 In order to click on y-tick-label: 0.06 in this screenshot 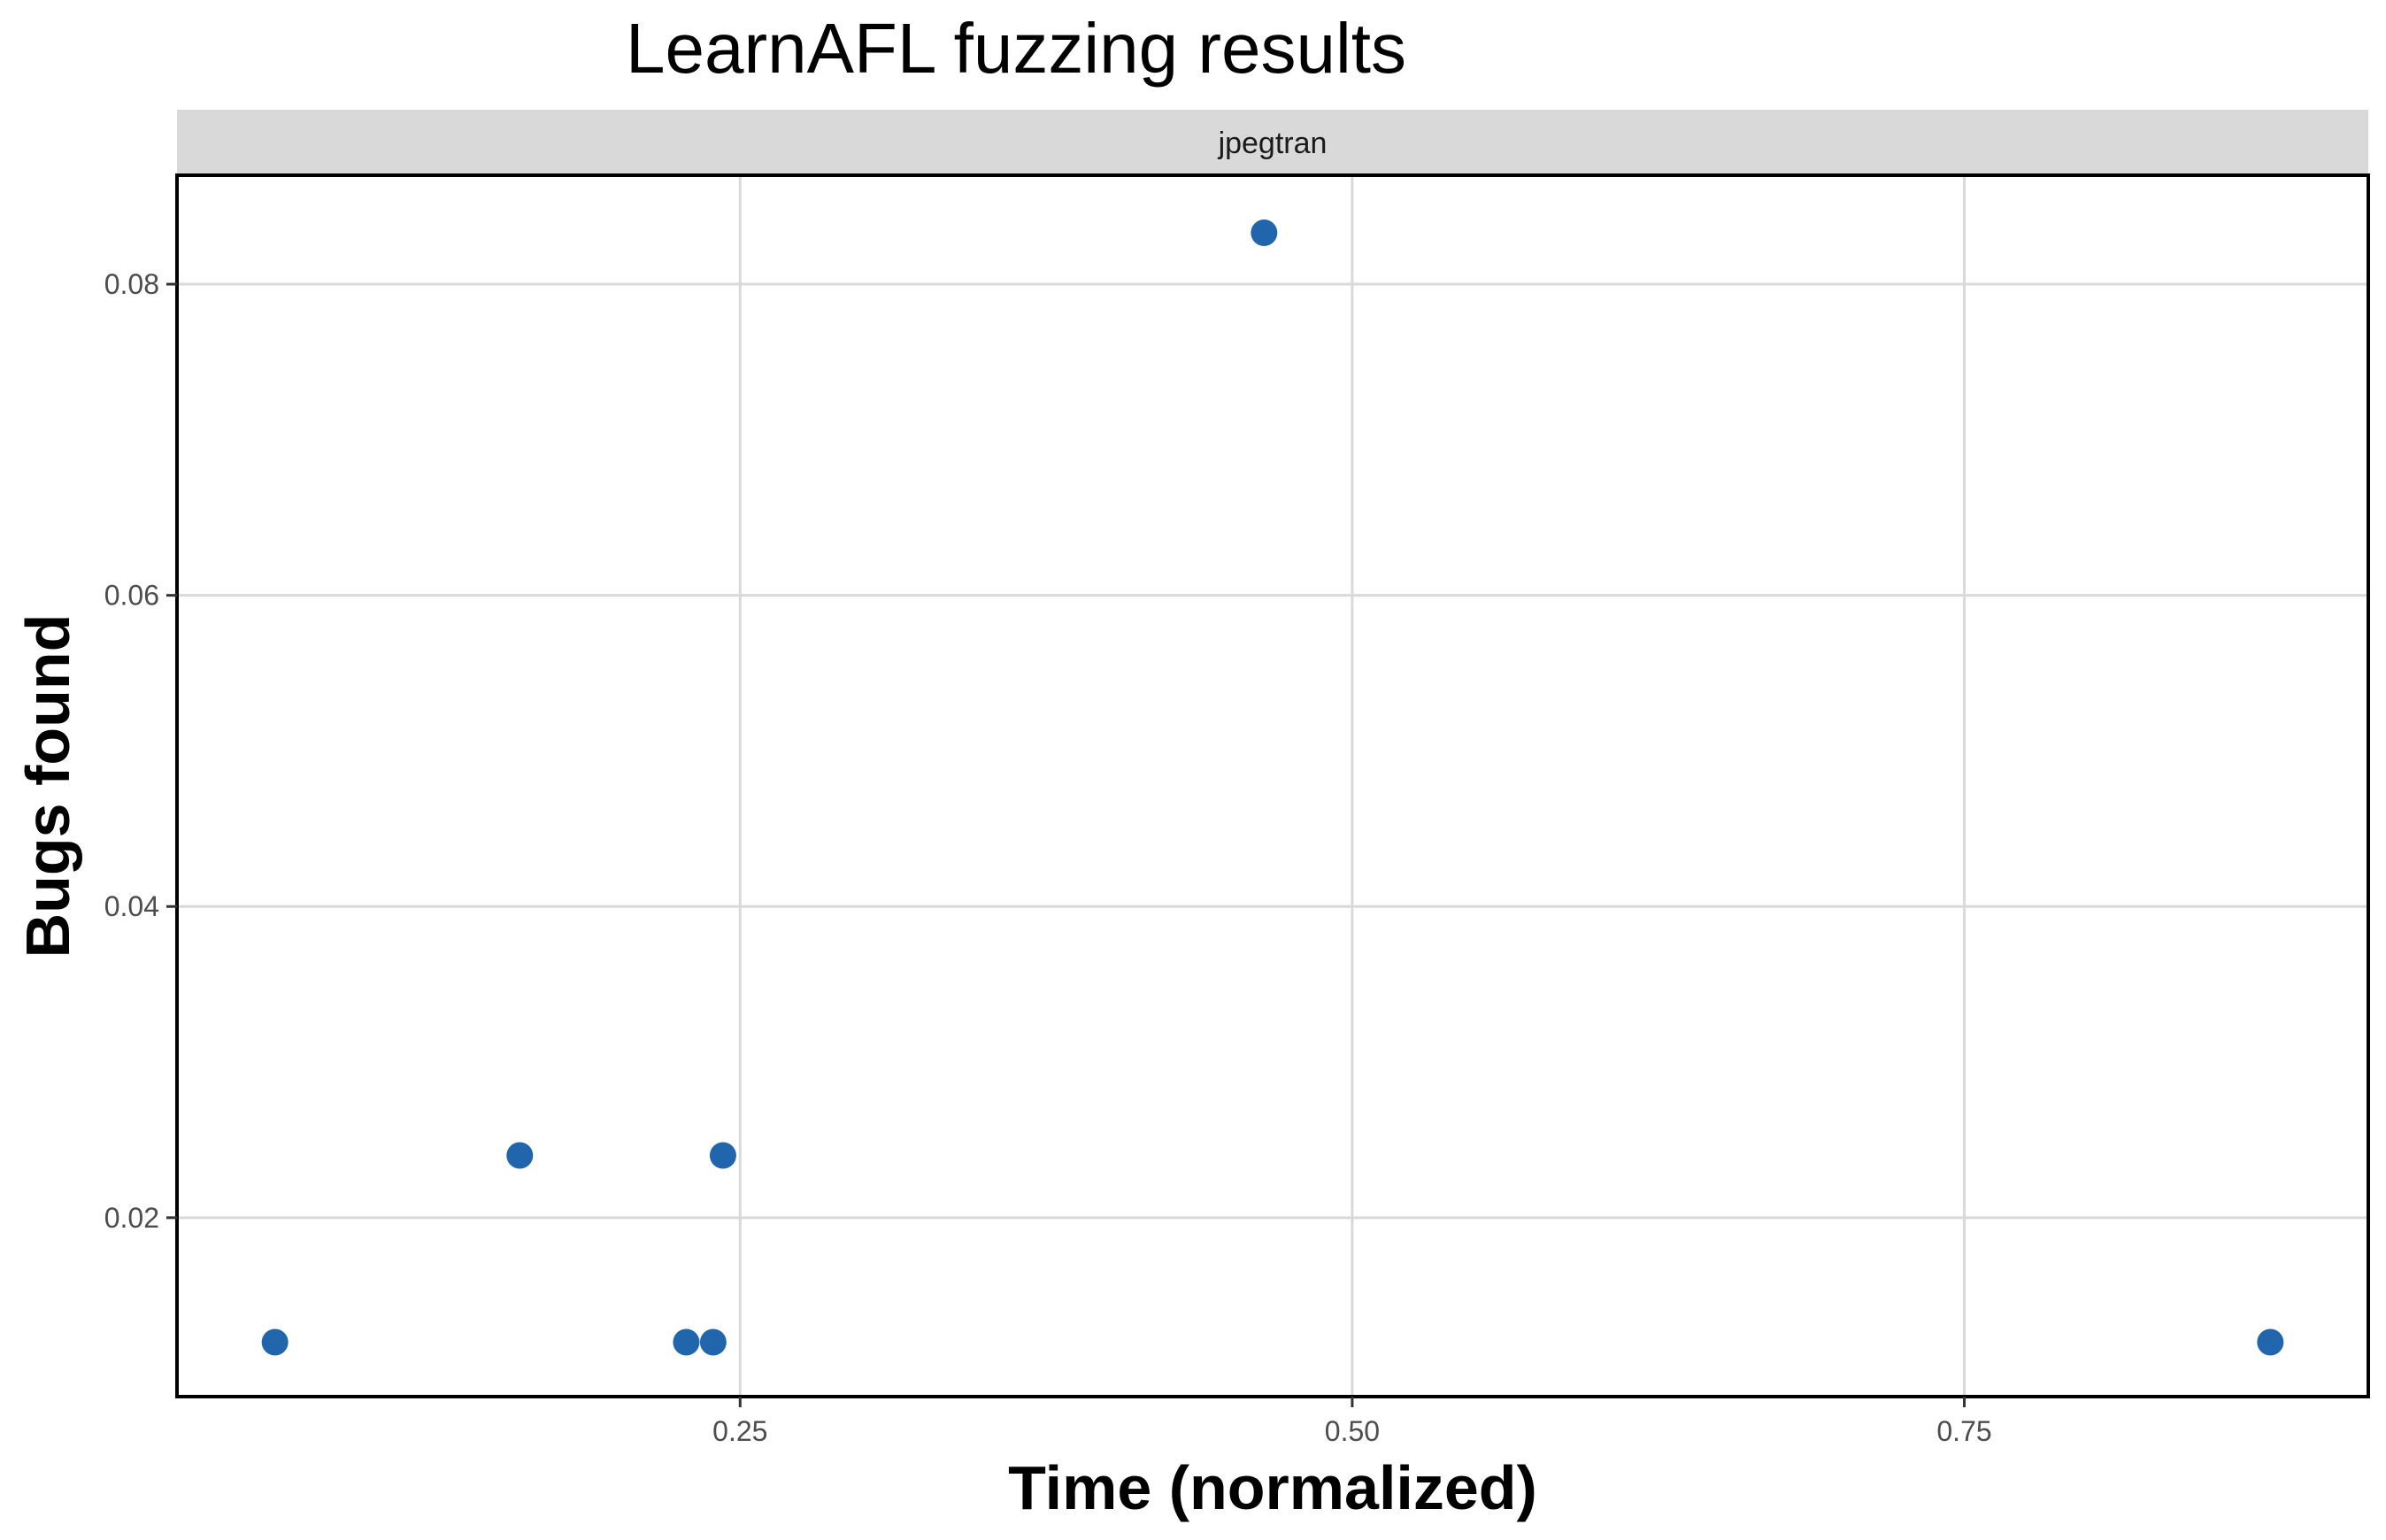, I will do `click(131, 596)`.